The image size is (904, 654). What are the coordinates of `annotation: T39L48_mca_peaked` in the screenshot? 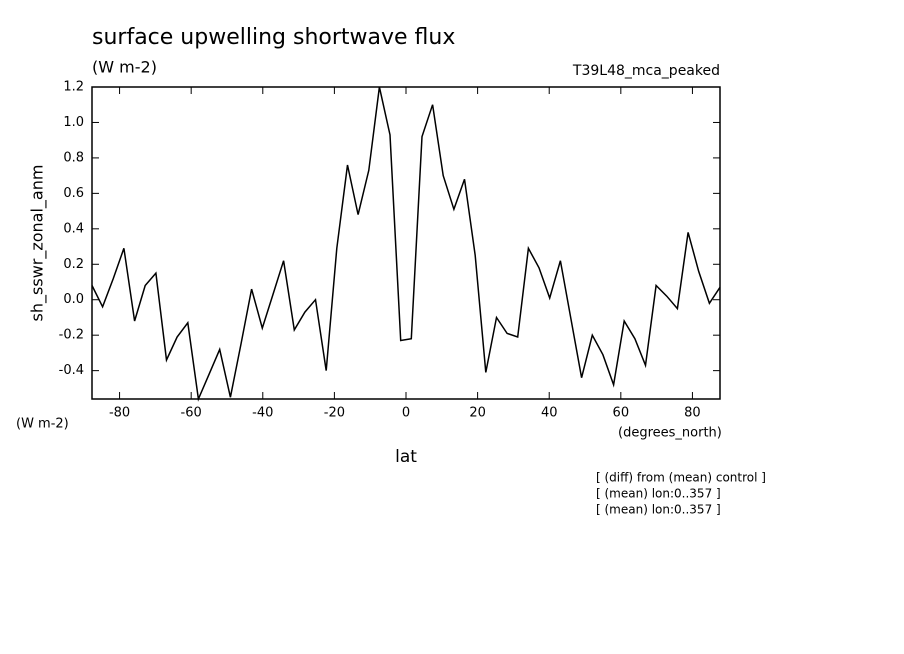 It's located at (646, 71).